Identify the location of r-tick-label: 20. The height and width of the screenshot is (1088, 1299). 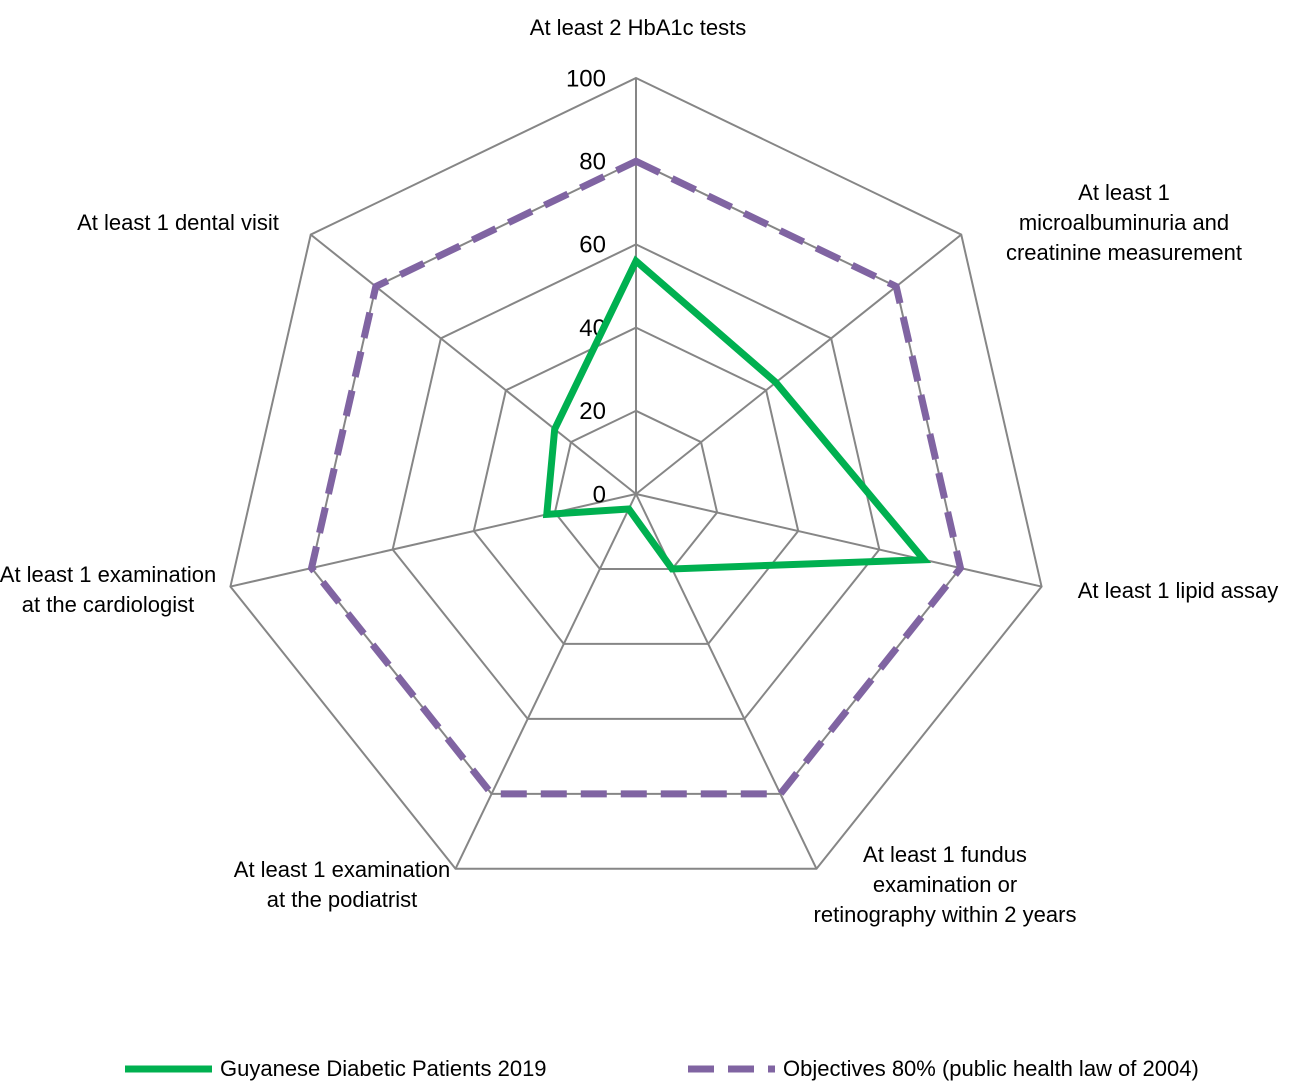
(592, 411).